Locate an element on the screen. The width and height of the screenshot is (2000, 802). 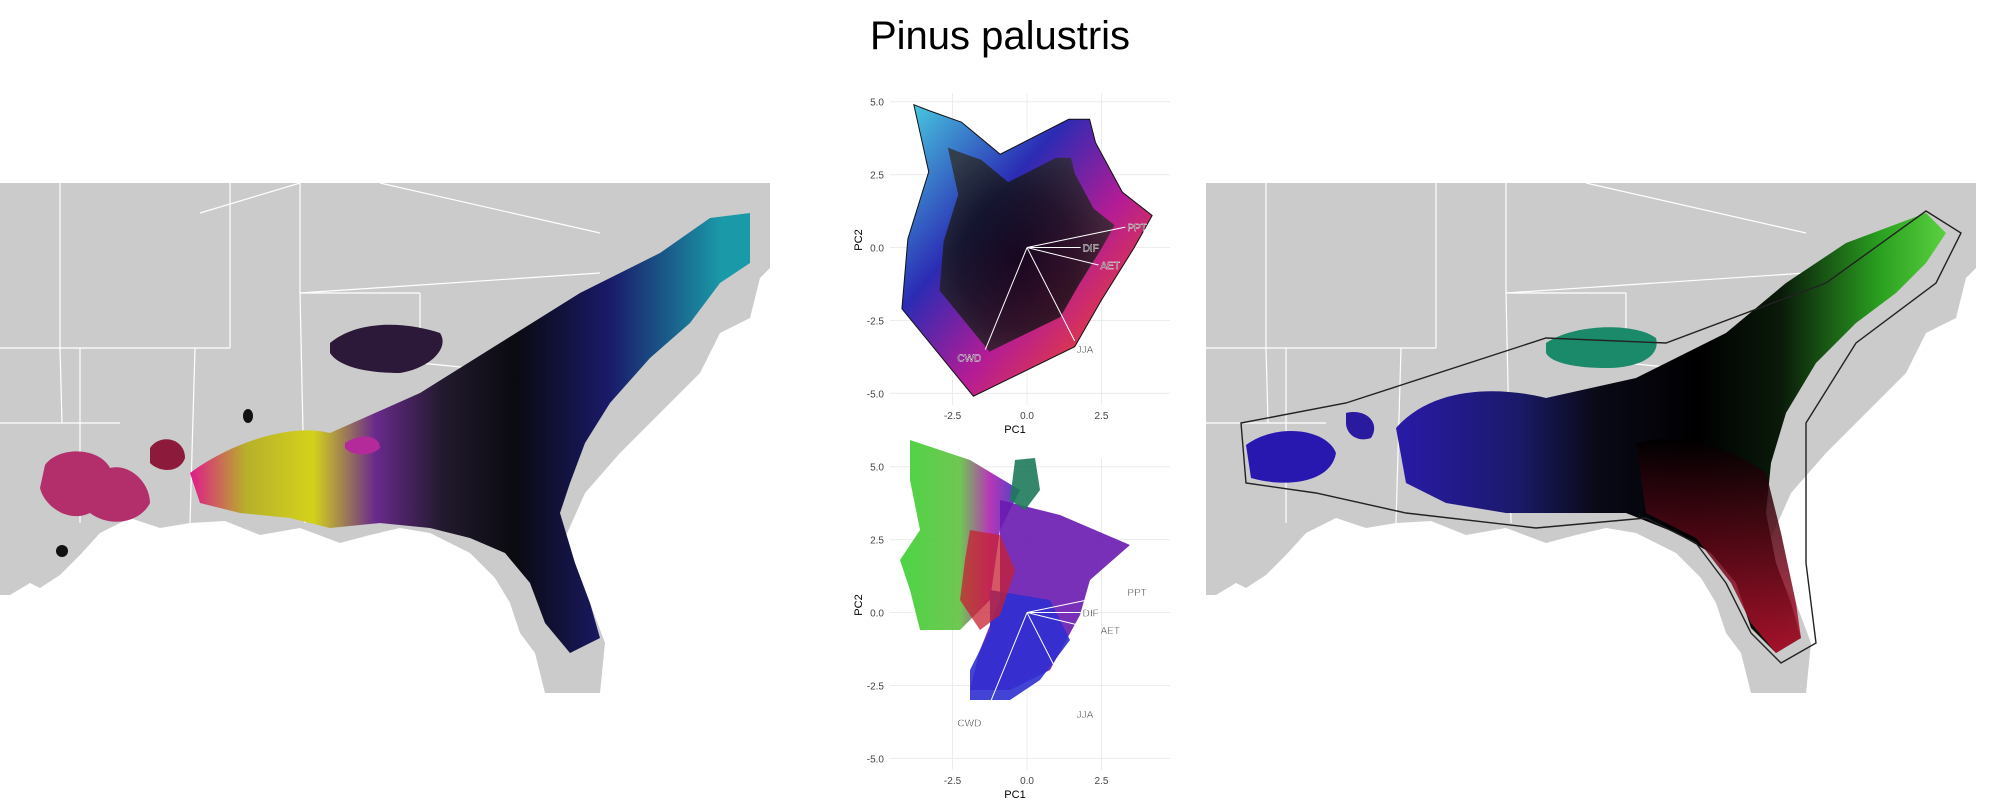
pca-bottom-vector-label-aet: AET is located at coordinates (1110, 631).